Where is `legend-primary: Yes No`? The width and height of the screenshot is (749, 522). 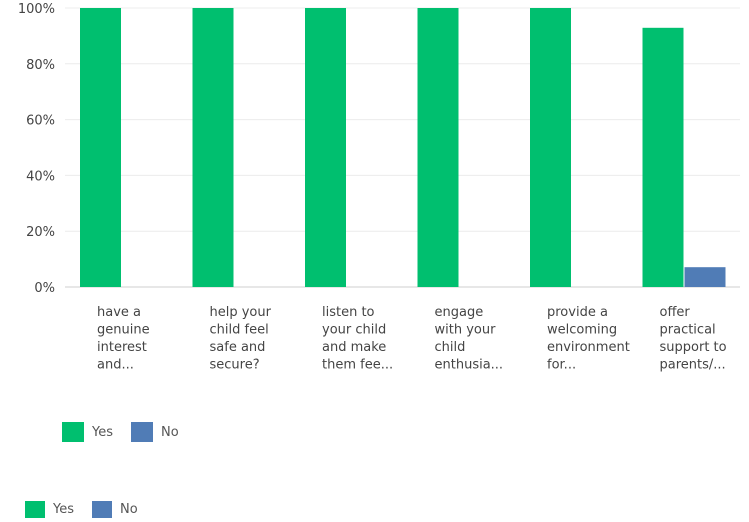 legend-primary: Yes No is located at coordinates (129, 432).